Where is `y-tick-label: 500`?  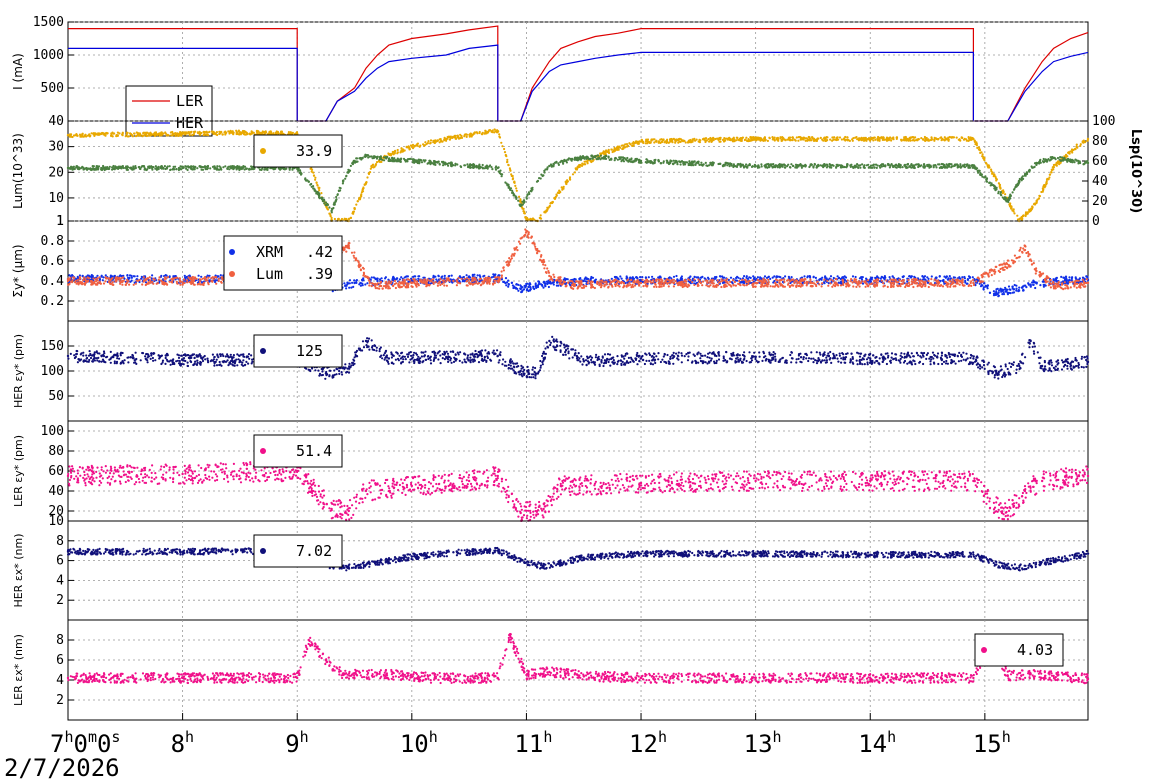
y-tick-label: 500 is located at coordinates (52, 88).